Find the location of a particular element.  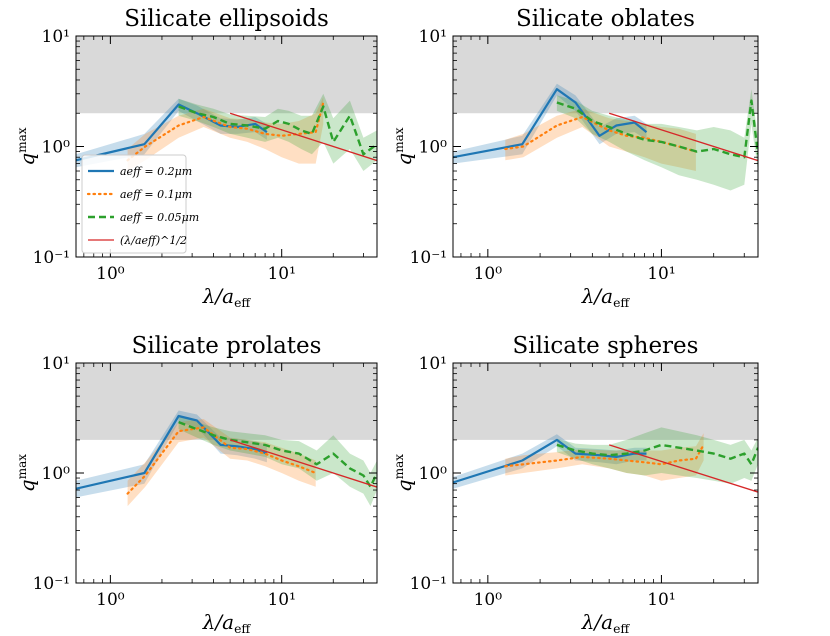

chart-title: Silicate spheres is located at coordinates (606, 346).